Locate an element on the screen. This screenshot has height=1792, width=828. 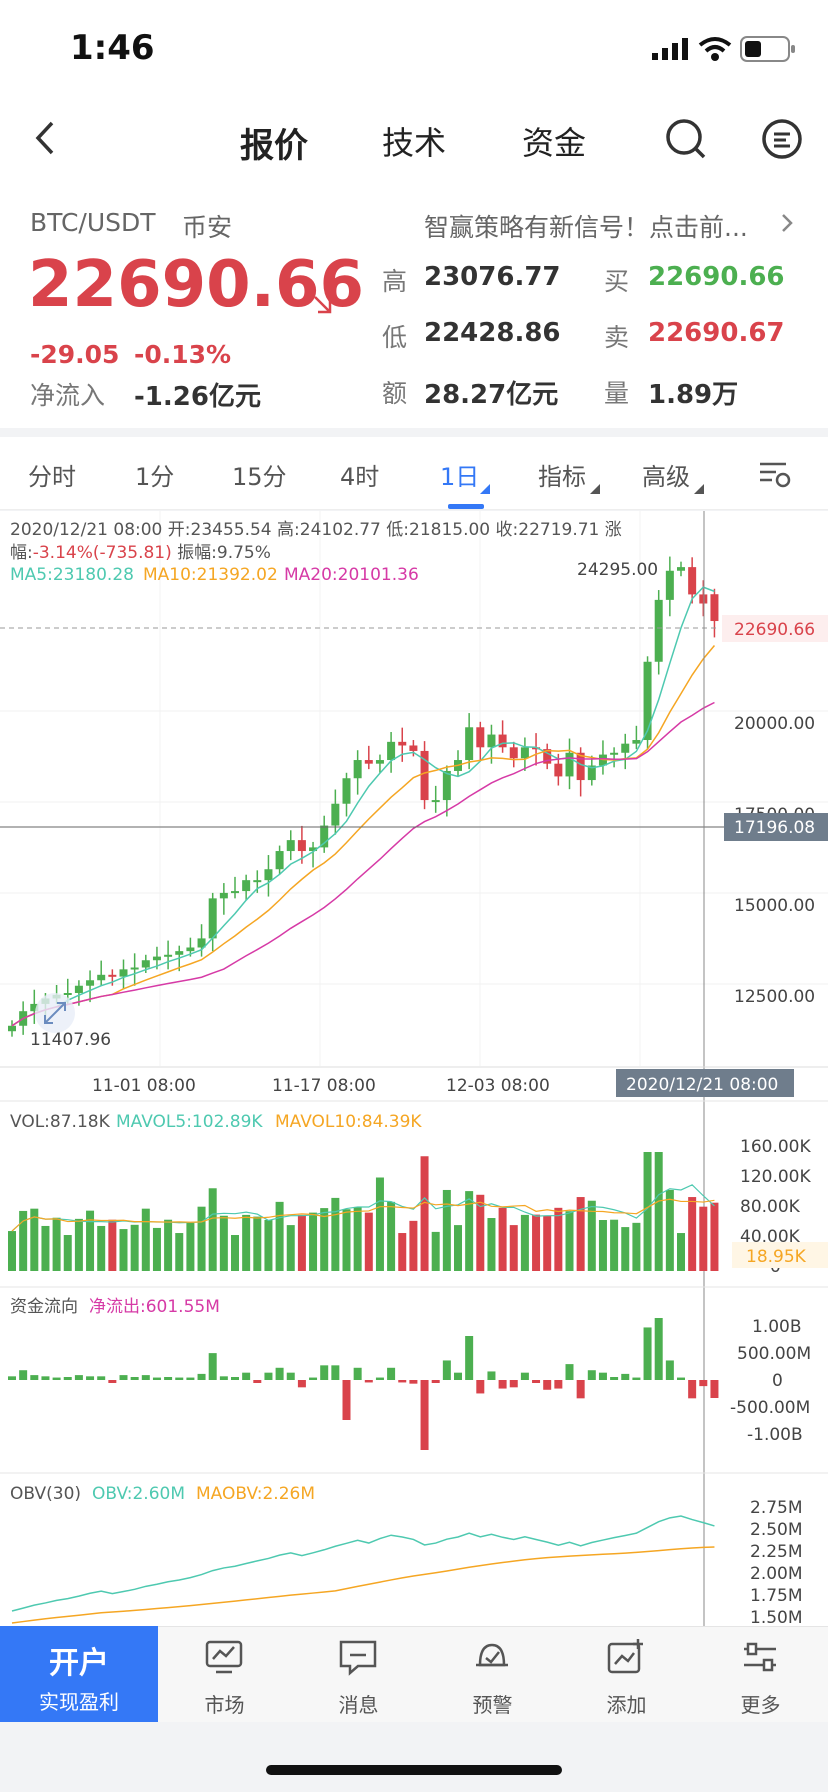
bottom-messages-label: 消息 is located at coordinates (358, 1705).